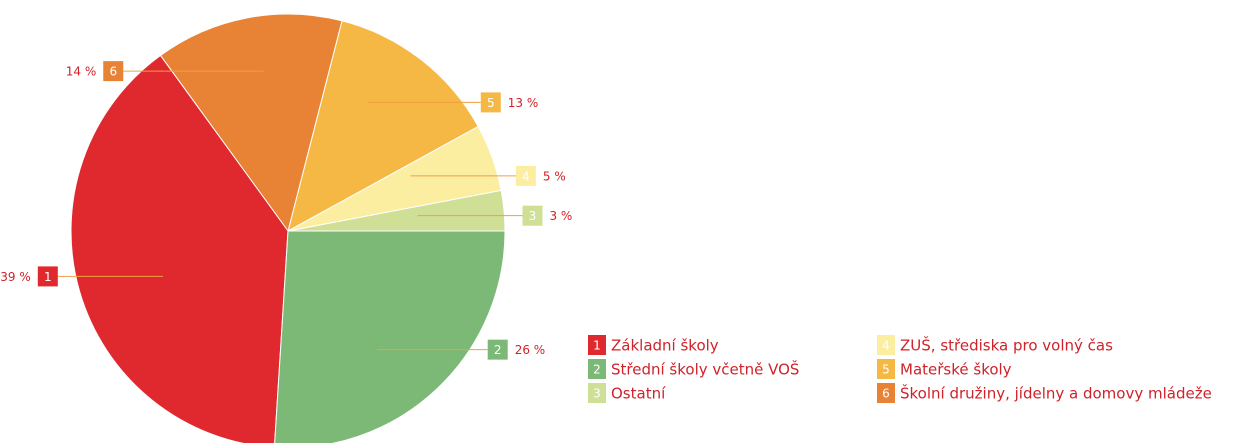 Image resolution: width=1255 pixels, height=447 pixels. I want to click on legend-number: 2, so click(597, 370).